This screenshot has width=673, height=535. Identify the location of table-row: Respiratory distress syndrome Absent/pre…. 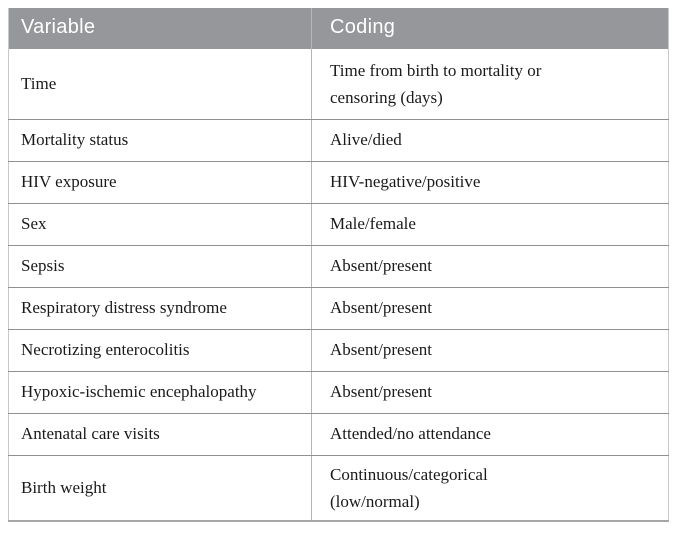
(338, 308).